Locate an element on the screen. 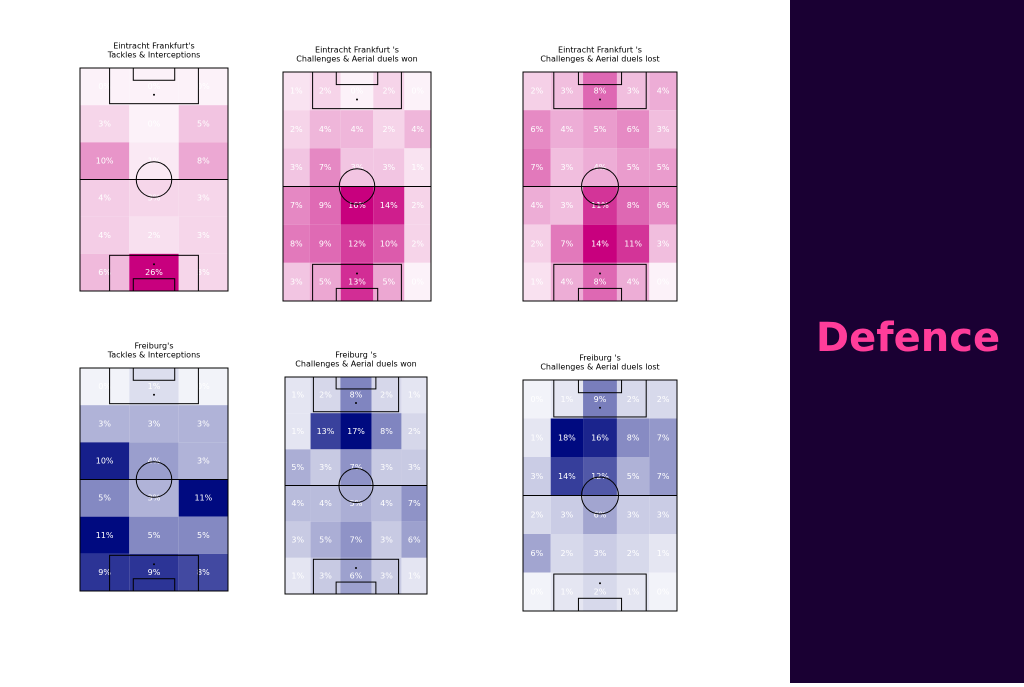  cell-label: 10% is located at coordinates (105, 460).